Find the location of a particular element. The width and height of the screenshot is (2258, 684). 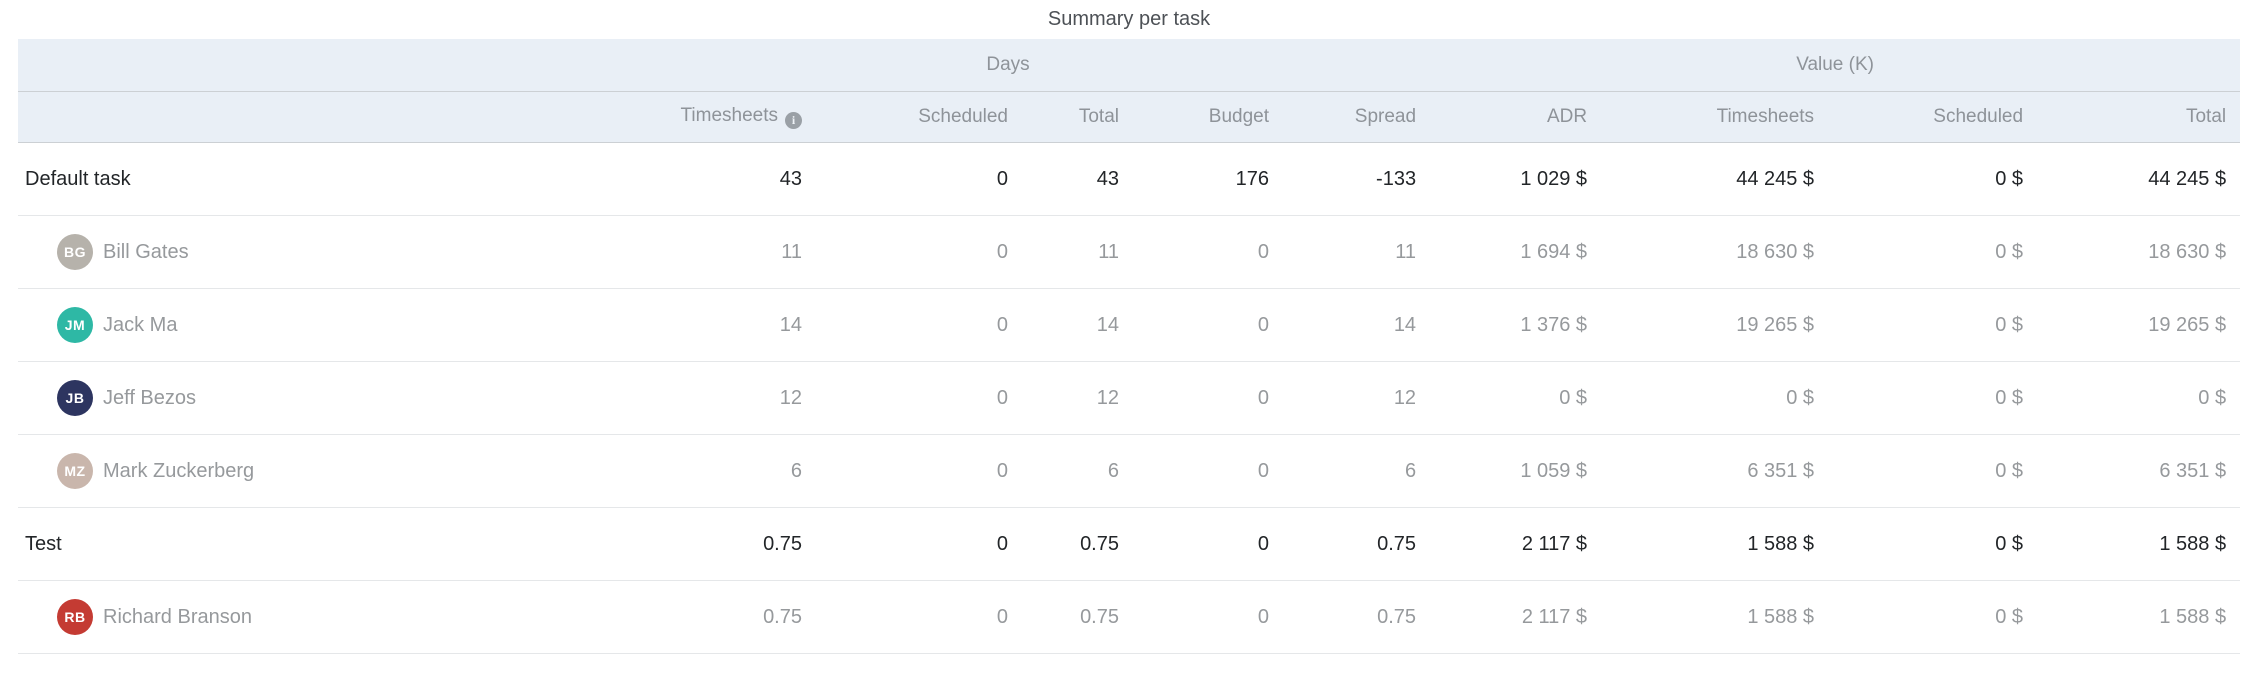

group-header-row: Days Value (K) is located at coordinates (1129, 65).